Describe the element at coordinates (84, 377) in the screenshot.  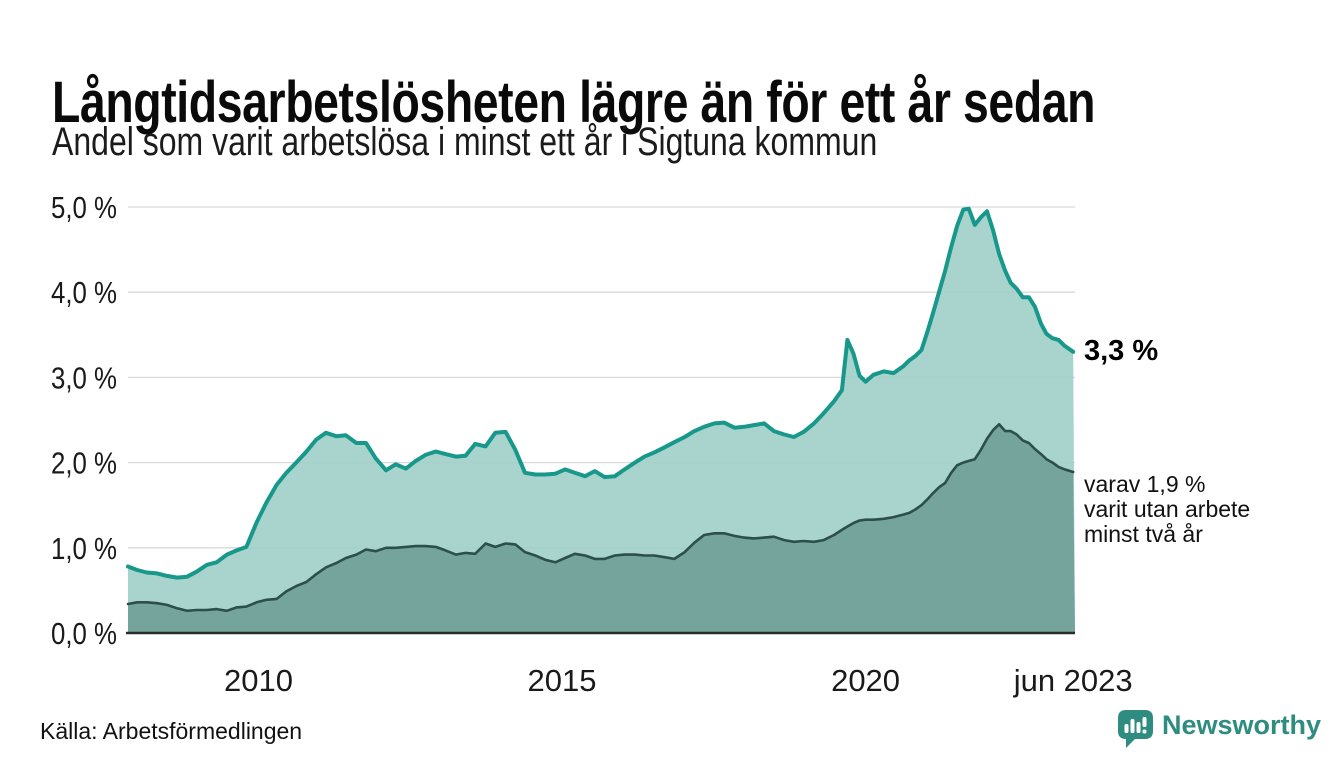
I see `y-tick-label: 3,0 %` at that location.